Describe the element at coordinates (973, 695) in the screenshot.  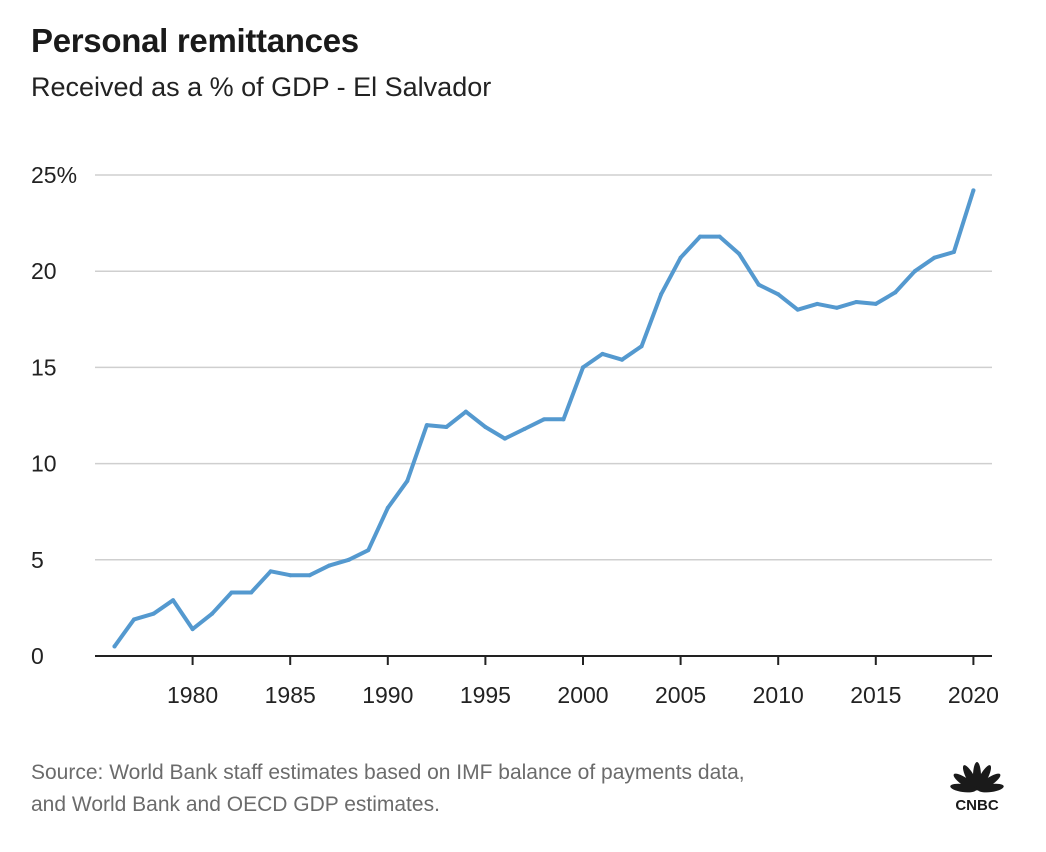
I see `x-tick-label: 2020` at that location.